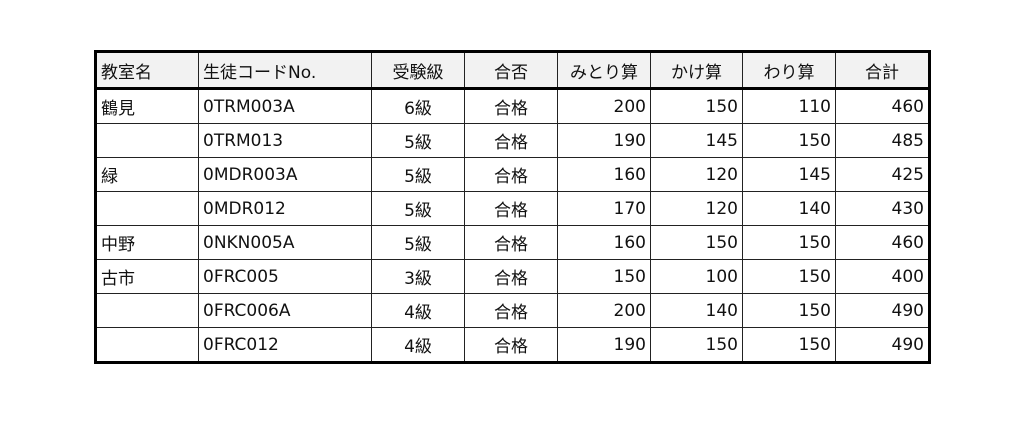  Describe the element at coordinates (285, 310) in the screenshot. I see `cell-student-code: 0FRC006A` at that location.